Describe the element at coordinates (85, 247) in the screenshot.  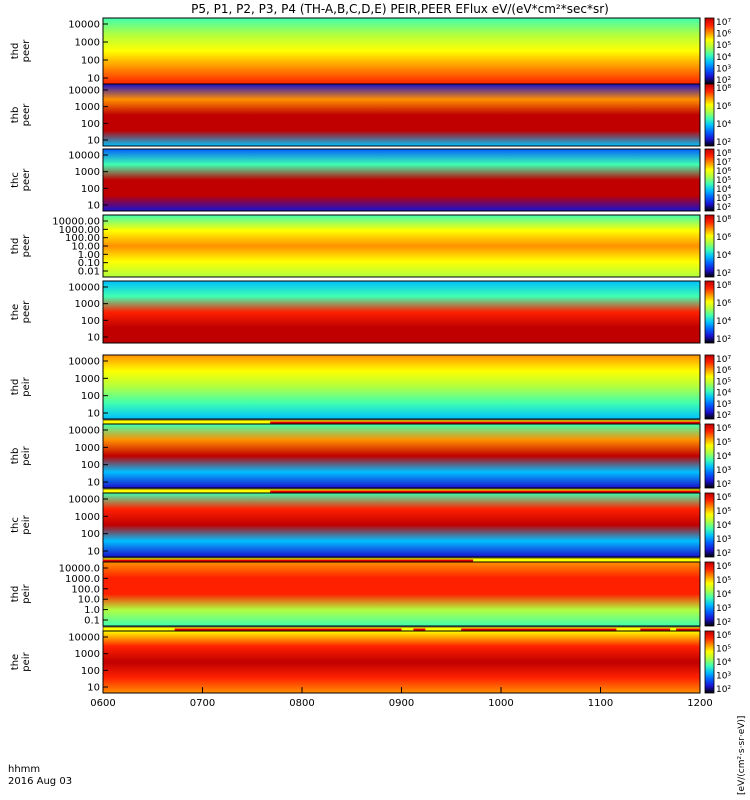
I see `y-tick-label: 10.00` at that location.